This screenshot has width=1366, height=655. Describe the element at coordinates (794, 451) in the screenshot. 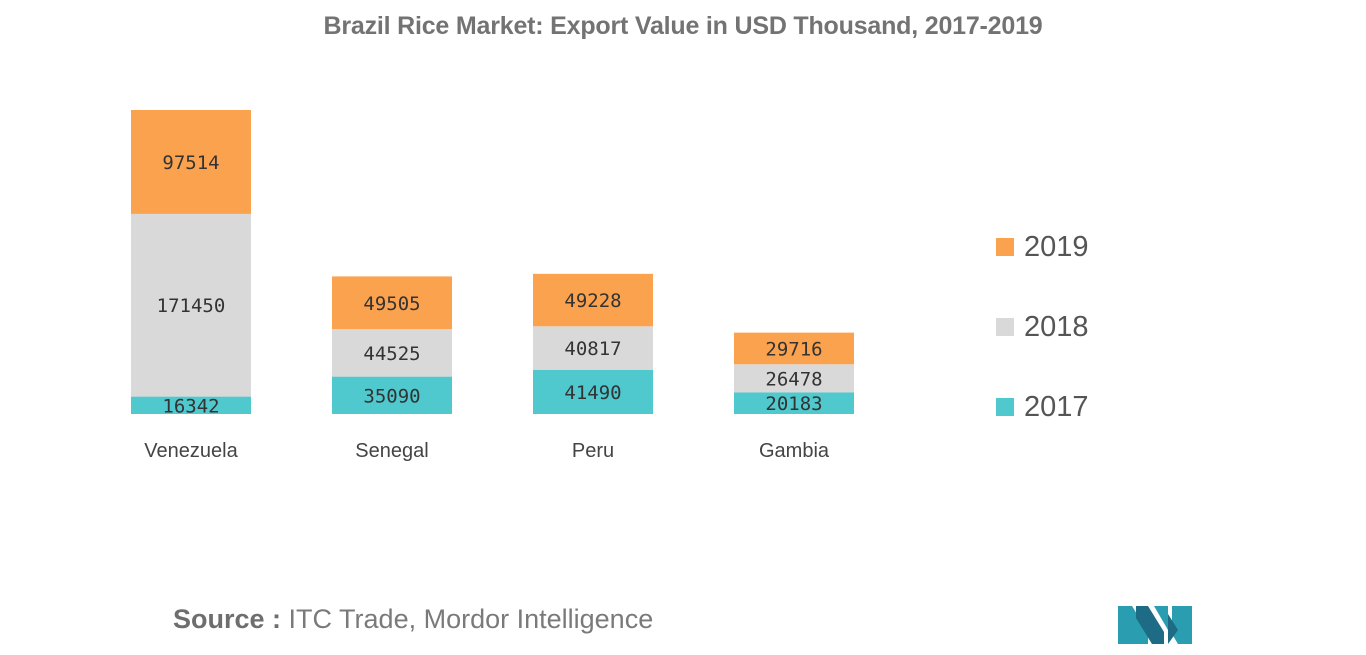

I see `x-tick-label-gambia: Gambia` at that location.